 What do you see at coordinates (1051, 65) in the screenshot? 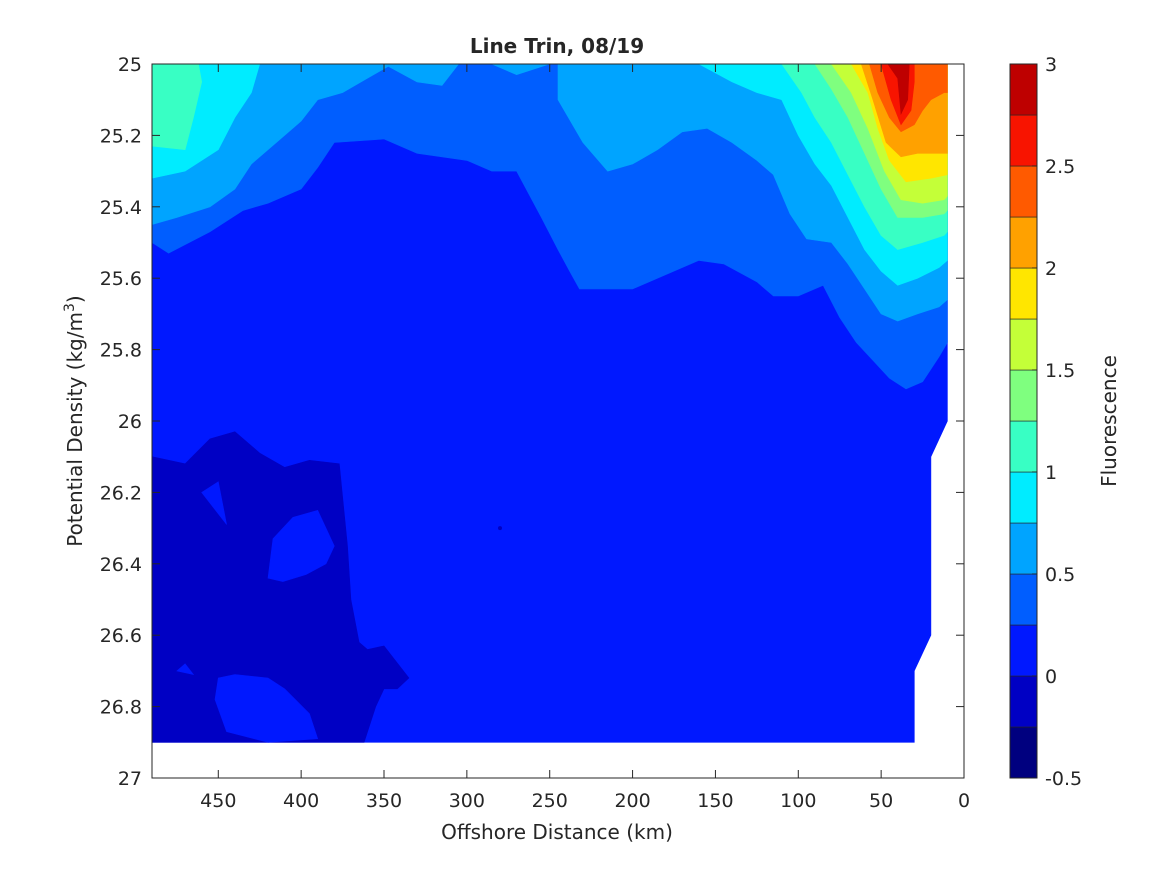
I see `colorbar-tick-label: 3` at bounding box center [1051, 65].